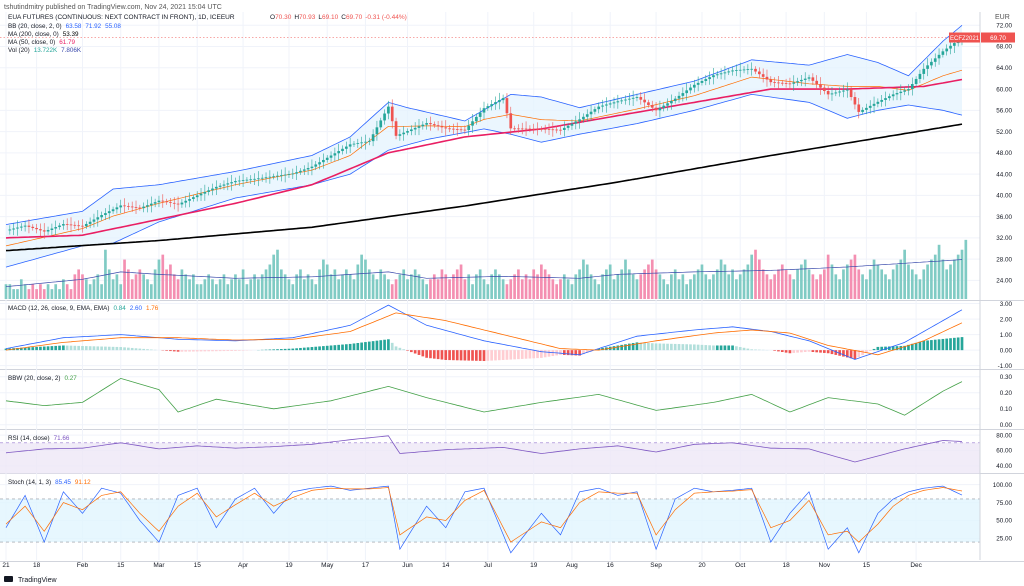 The width and height of the screenshot is (1024, 586). Describe the element at coordinates (63, 482) in the screenshot. I see `stoch-value: 85.45` at that location.